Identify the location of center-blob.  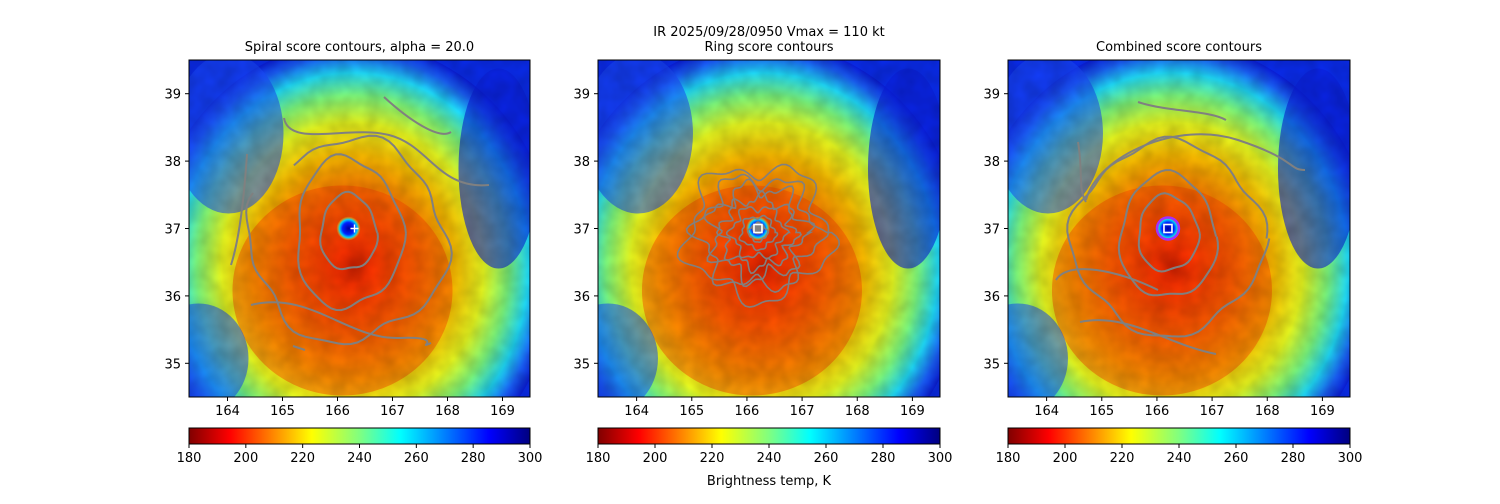
(757, 228).